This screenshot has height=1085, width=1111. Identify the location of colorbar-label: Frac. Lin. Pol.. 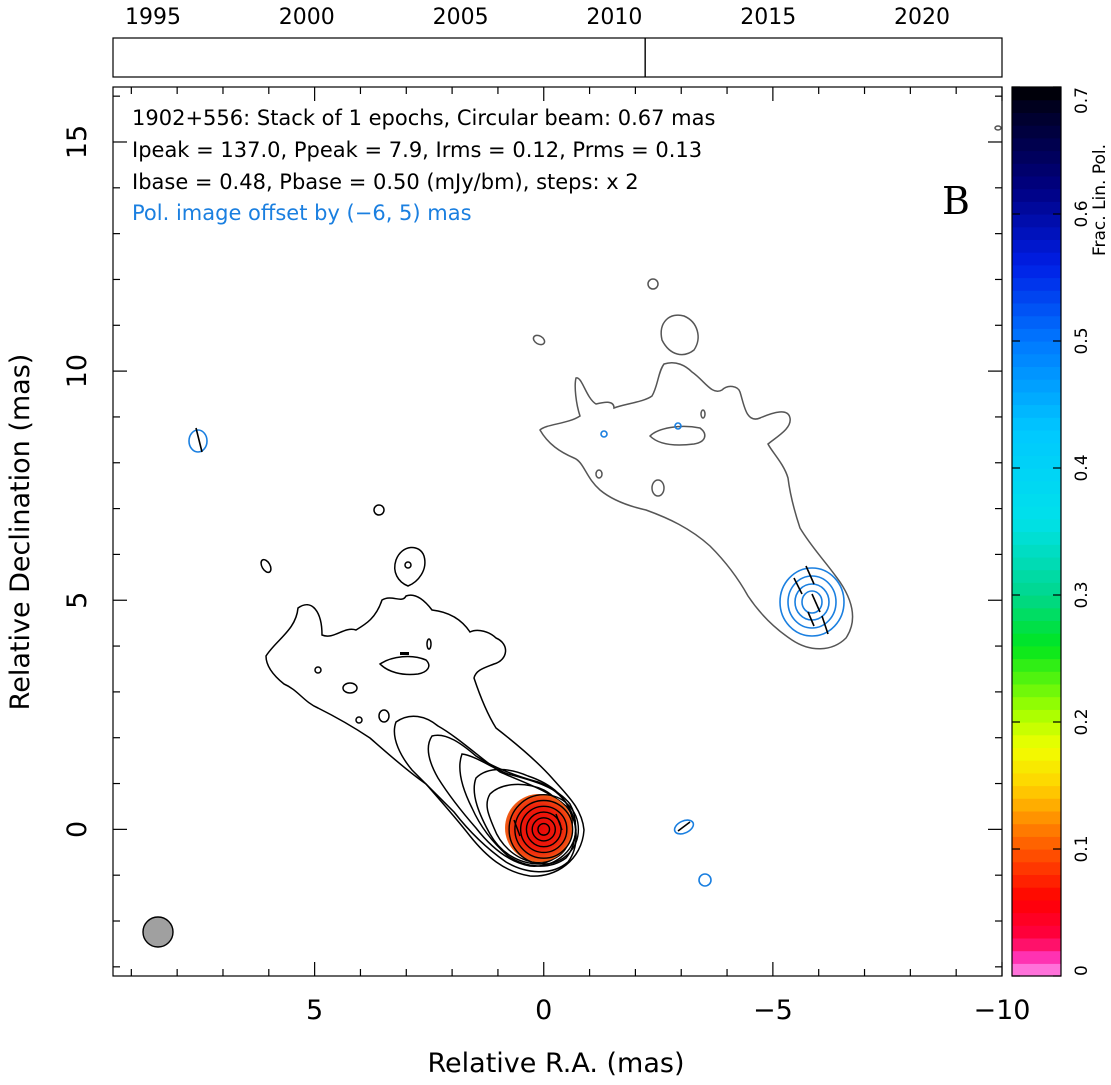
(1100, 200).